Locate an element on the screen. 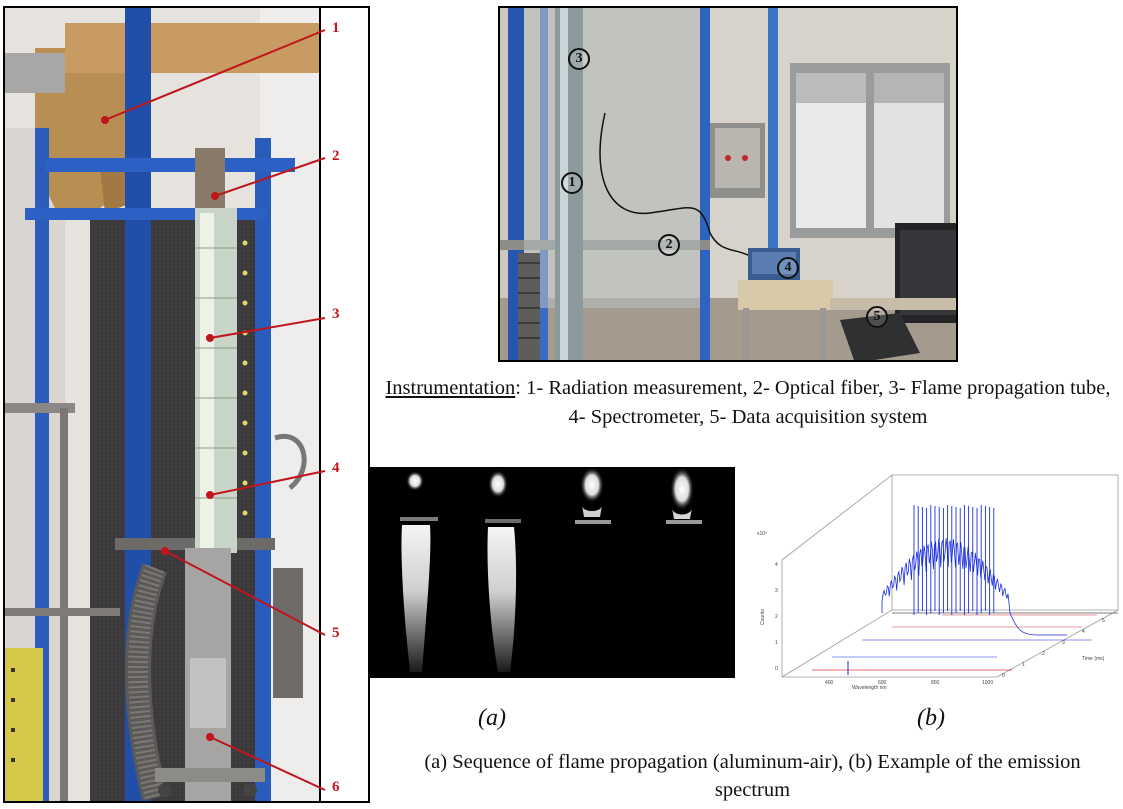 The image size is (1123, 809). z-tick-3: 3 is located at coordinates (1063, 643).